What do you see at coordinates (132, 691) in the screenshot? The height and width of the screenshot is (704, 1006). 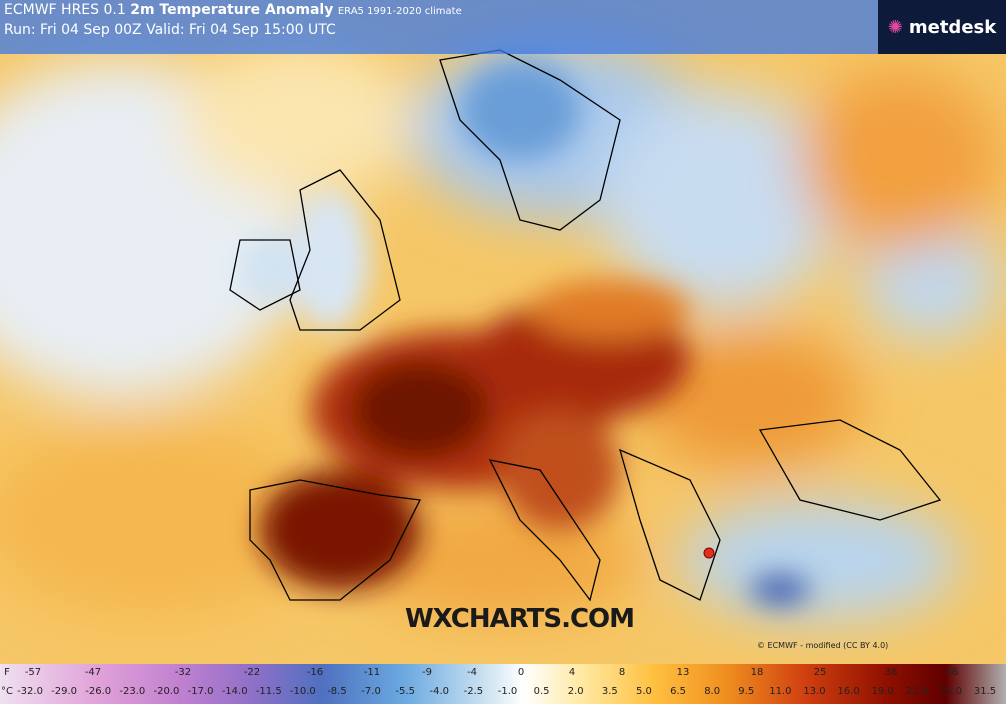 I see `c-label: -23.0` at bounding box center [132, 691].